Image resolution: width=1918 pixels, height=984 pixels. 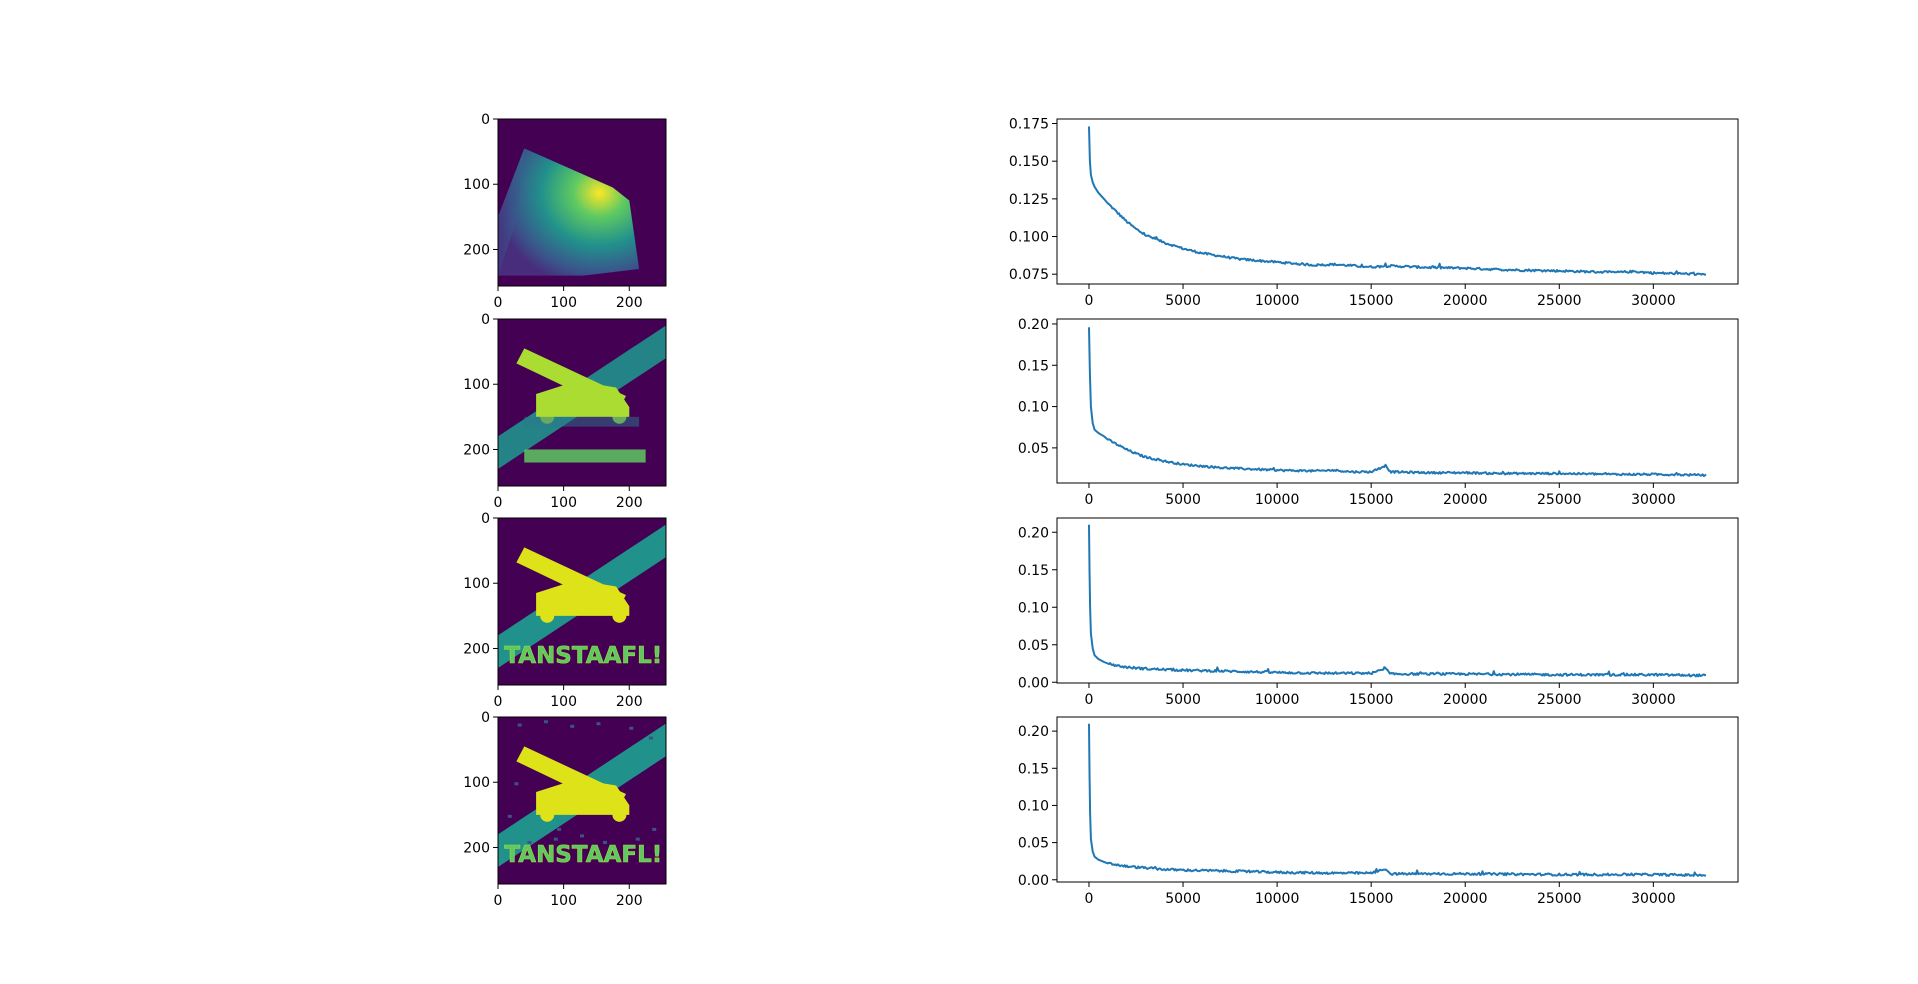 I want to click on y-tick-label: 0.125, so click(x=1029, y=200).